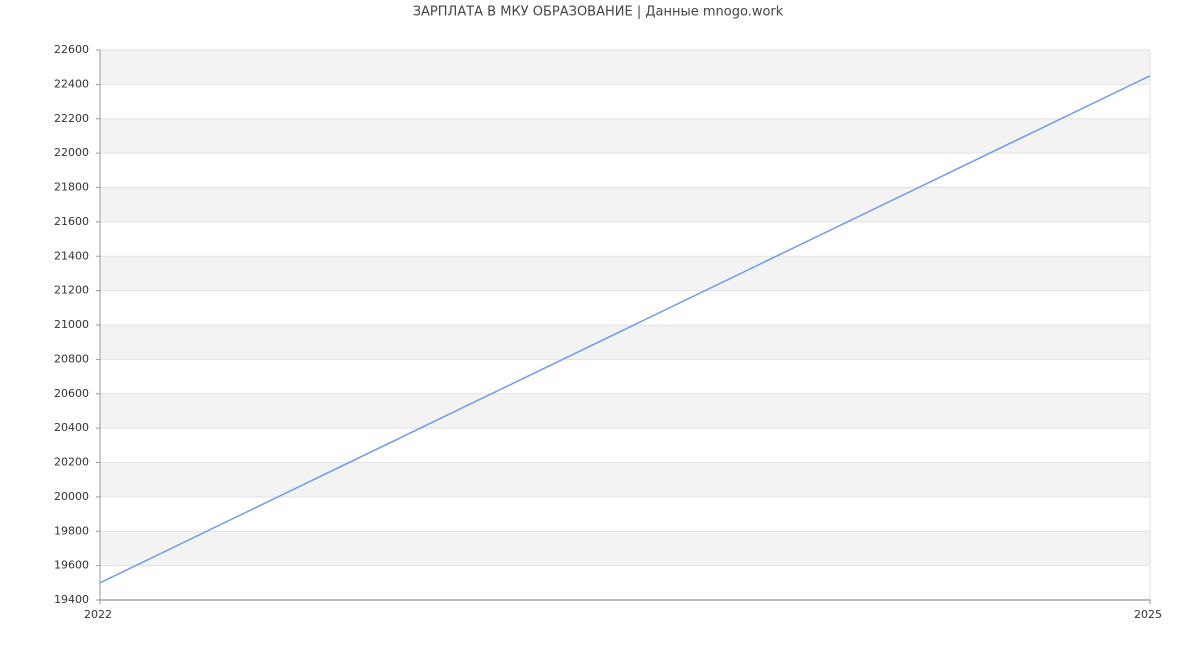  Describe the element at coordinates (71, 255) in the screenshot. I see `y-tick-label: 21400` at that location.